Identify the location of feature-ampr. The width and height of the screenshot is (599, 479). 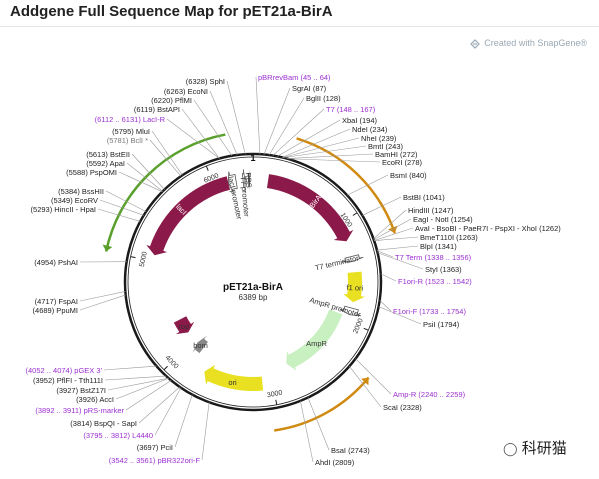
(314, 340).